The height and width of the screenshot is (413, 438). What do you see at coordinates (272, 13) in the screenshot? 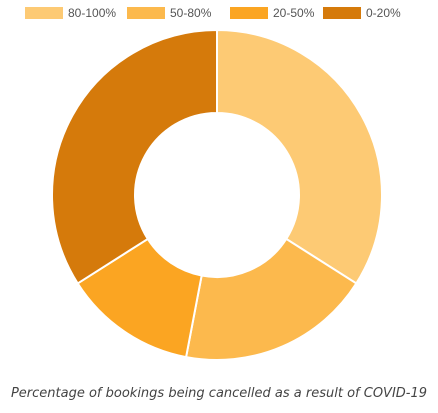
I see `legend-item: 20-50%` at bounding box center [272, 13].